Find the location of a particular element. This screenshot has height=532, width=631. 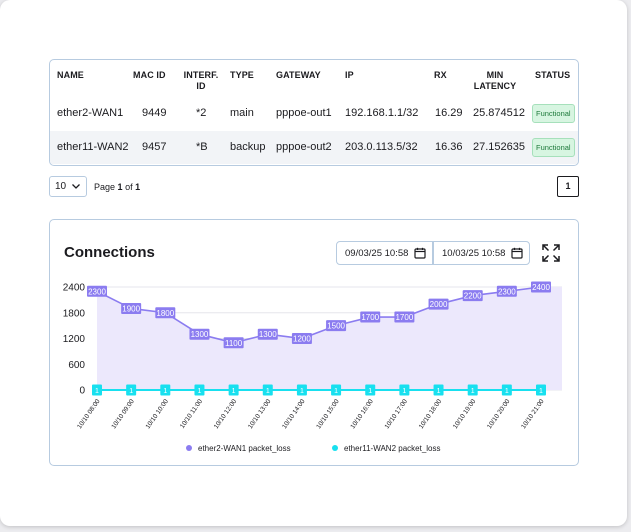

chart-title: Connections is located at coordinates (109, 252).